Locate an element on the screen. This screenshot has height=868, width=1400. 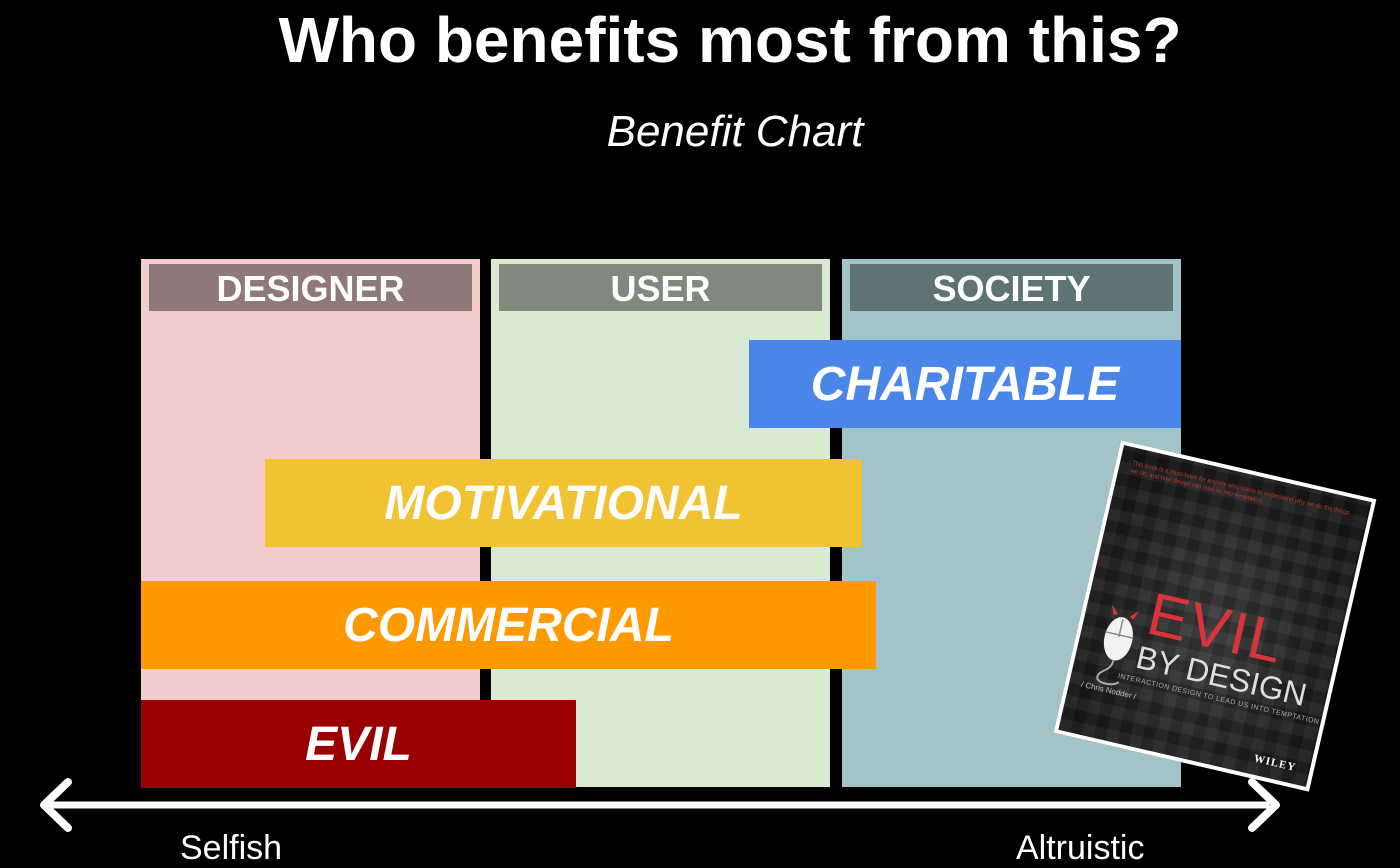
band-evil: EVIL is located at coordinates (358, 744).